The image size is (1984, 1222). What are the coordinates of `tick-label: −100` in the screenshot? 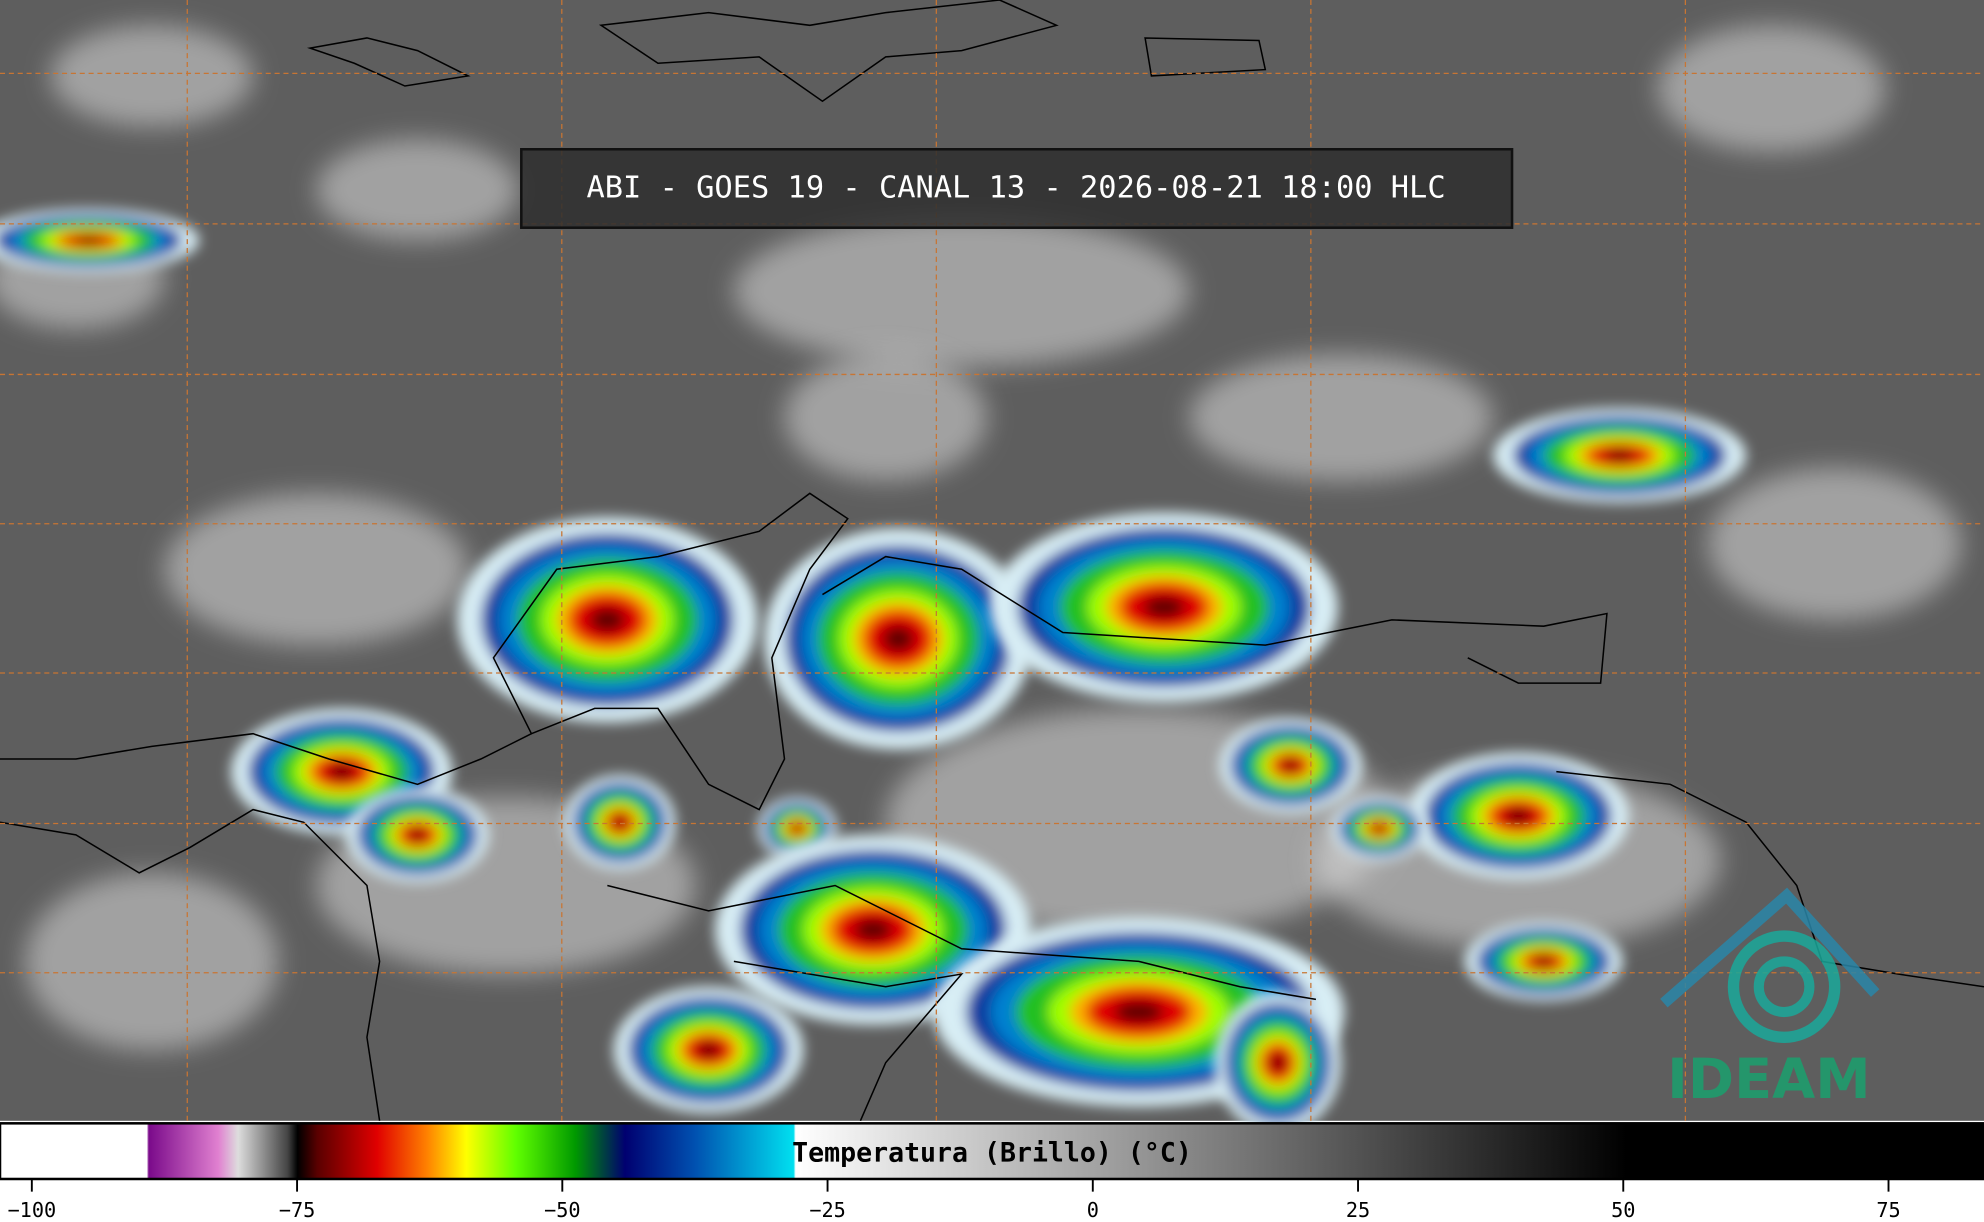 It's located at (31, 1210).